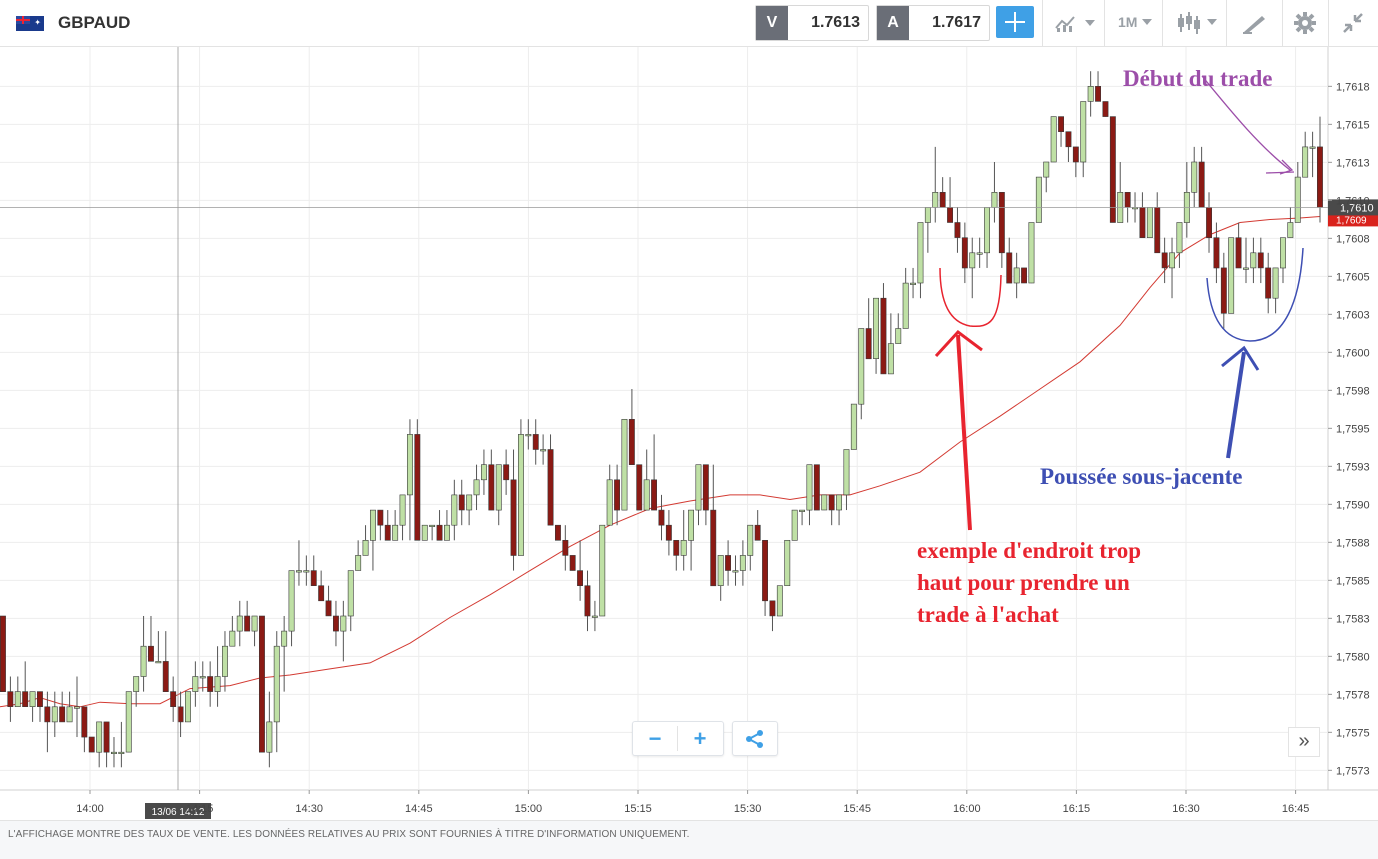  Describe the element at coordinates (893, 23) in the screenshot. I see `buy-tag: A` at that location.